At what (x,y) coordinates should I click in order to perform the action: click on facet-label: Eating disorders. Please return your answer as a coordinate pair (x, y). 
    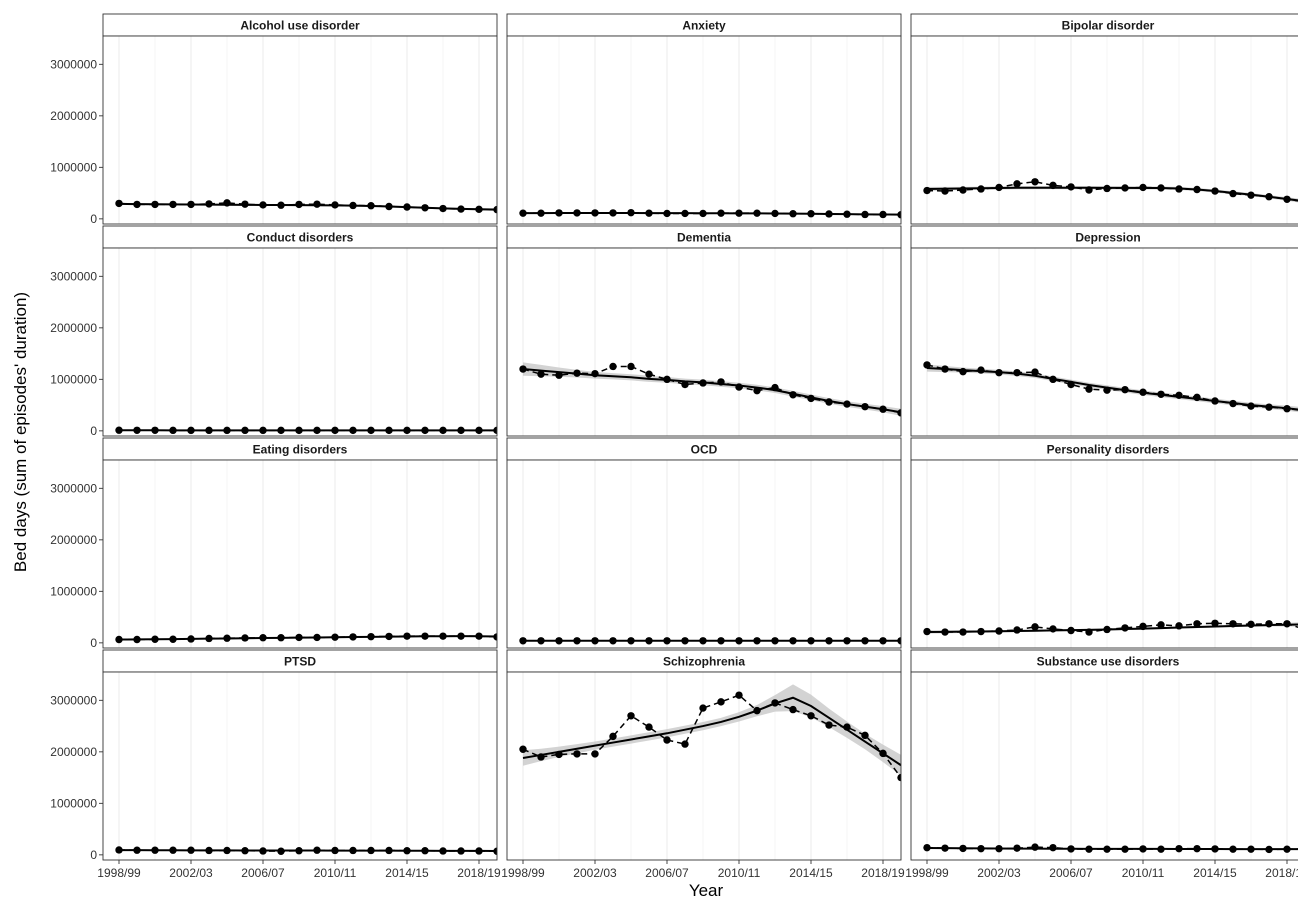
    Looking at the image, I should click on (300, 450).